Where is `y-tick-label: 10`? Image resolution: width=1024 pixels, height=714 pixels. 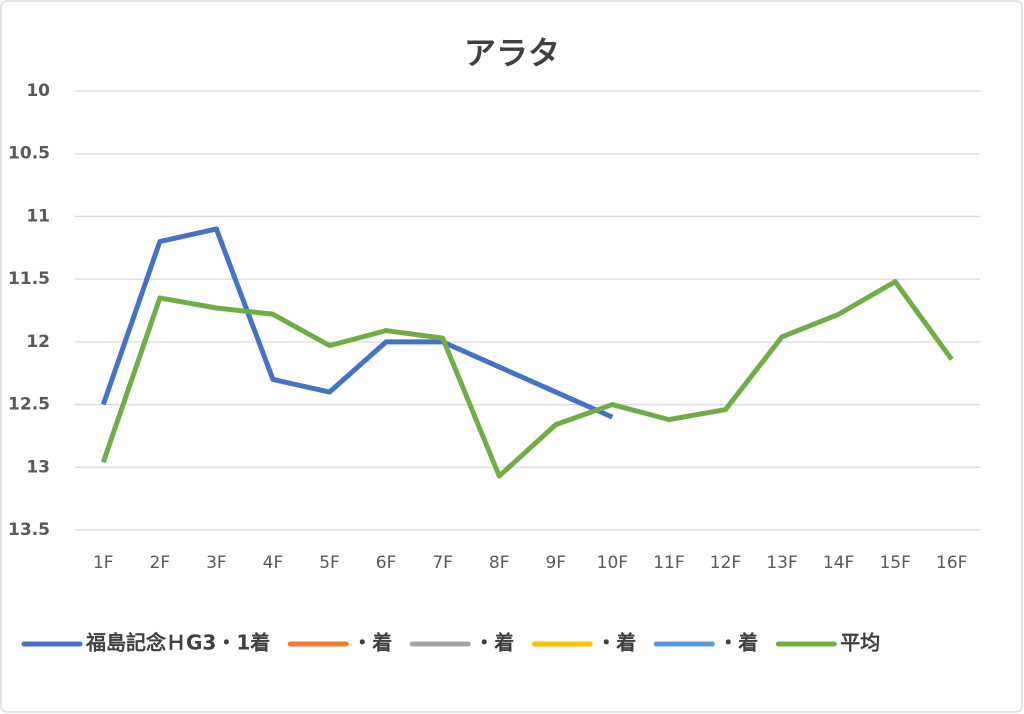 y-tick-label: 10 is located at coordinates (38, 91).